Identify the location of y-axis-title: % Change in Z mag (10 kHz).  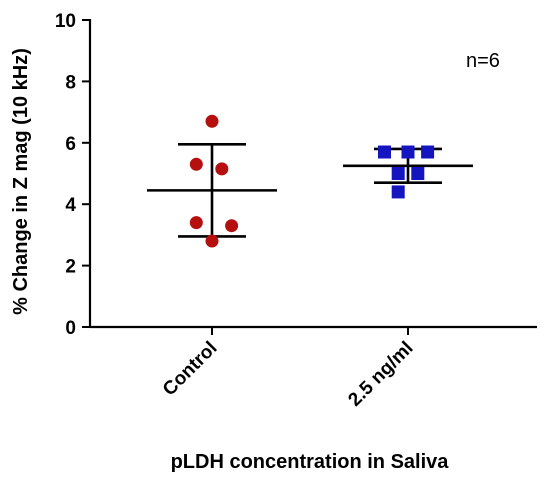
(21, 181).